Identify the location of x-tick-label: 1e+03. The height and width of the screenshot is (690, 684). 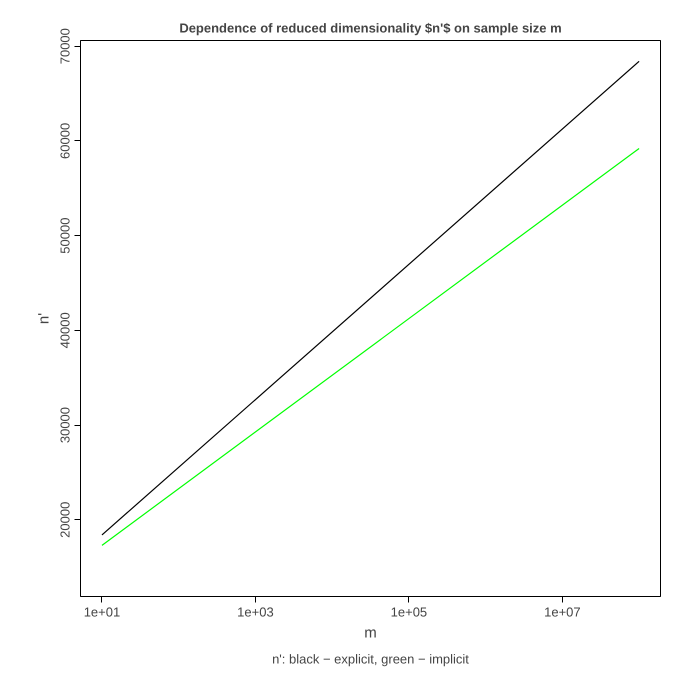
(255, 612).